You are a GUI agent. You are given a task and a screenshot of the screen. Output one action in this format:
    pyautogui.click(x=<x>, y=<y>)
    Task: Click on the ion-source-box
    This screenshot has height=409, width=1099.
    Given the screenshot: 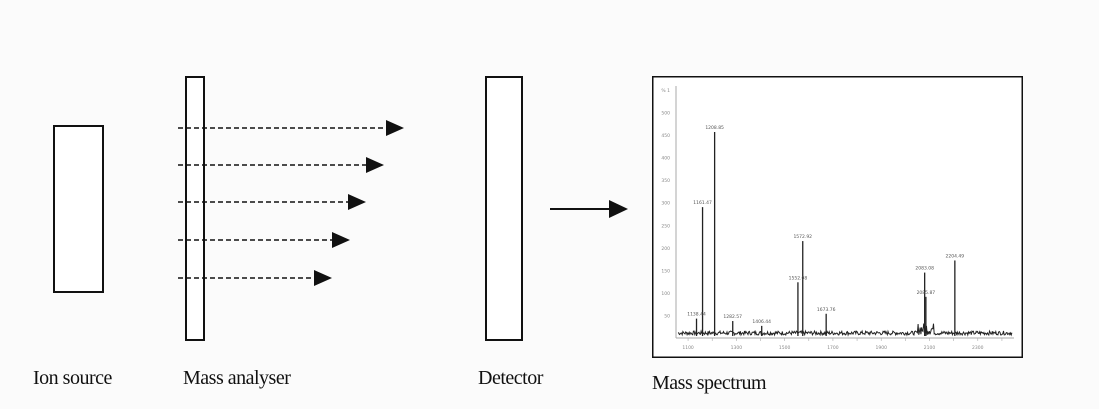 What is the action you would take?
    pyautogui.click(x=78, y=209)
    